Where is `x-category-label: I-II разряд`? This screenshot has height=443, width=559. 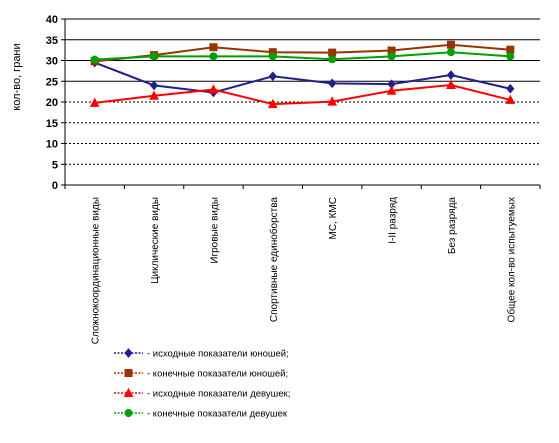
x-category-label: I-II разряд is located at coordinates (393, 220).